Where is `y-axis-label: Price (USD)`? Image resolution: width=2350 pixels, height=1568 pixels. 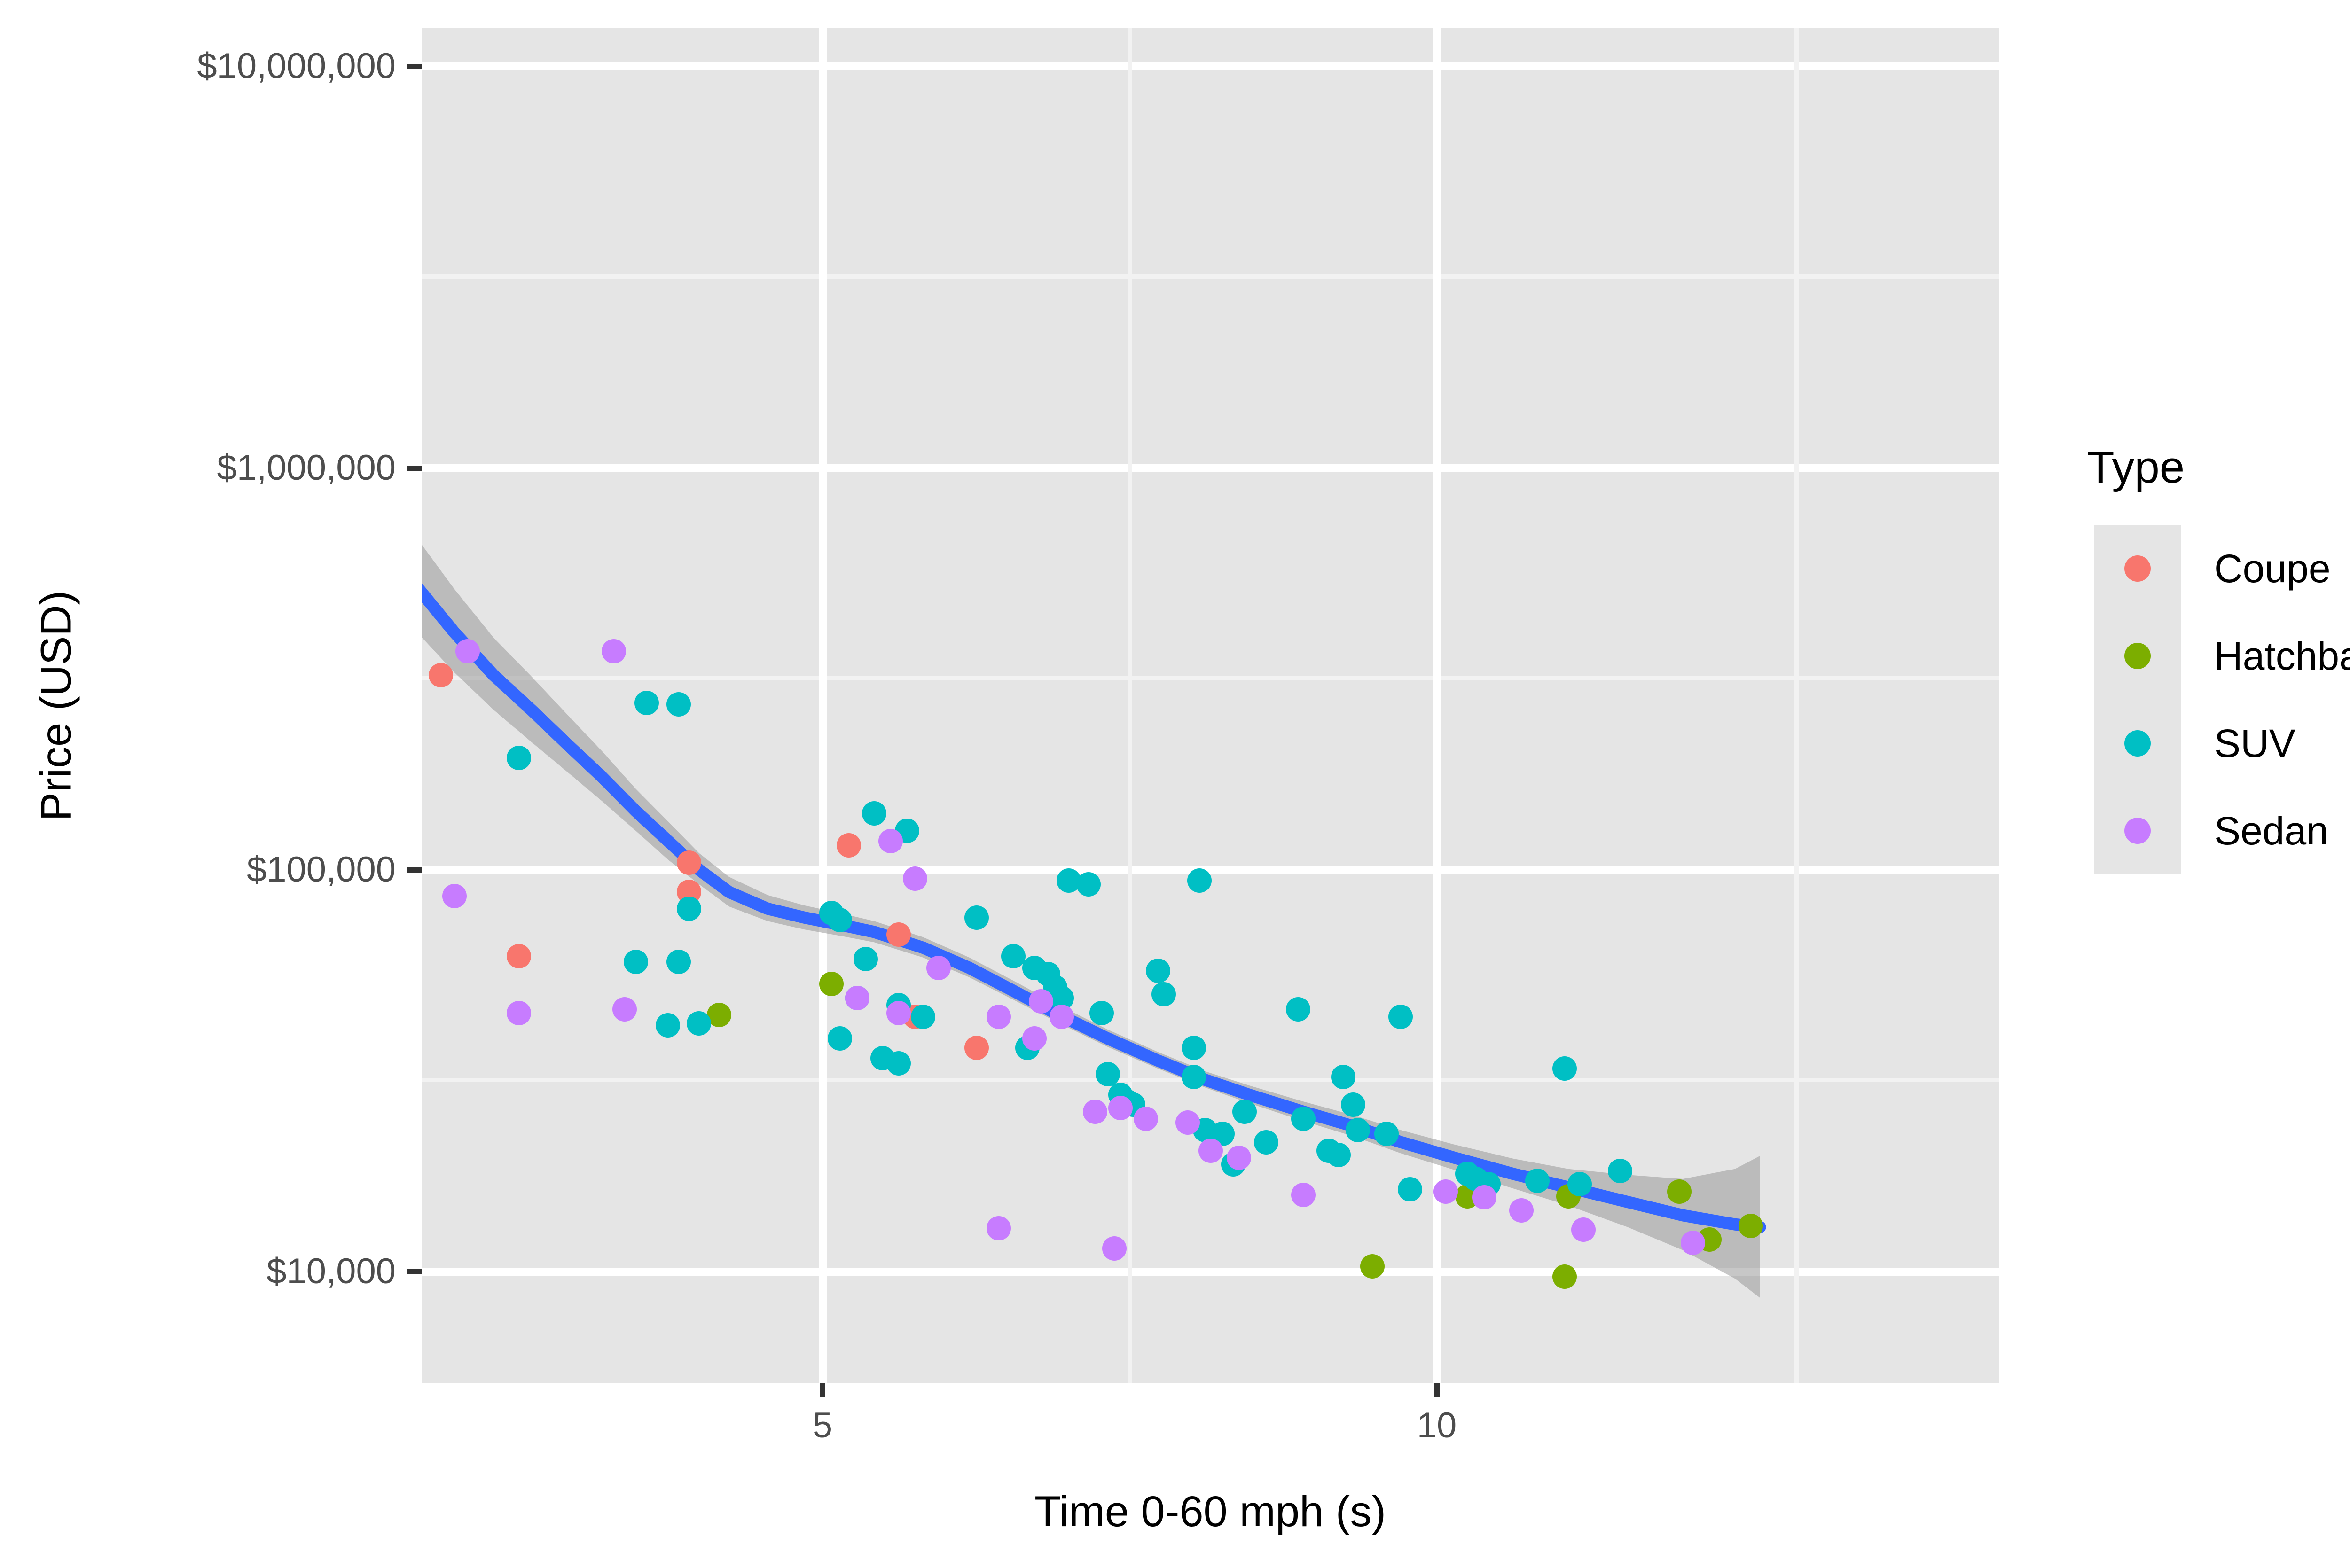 y-axis-label: Price (USD) is located at coordinates (56, 706).